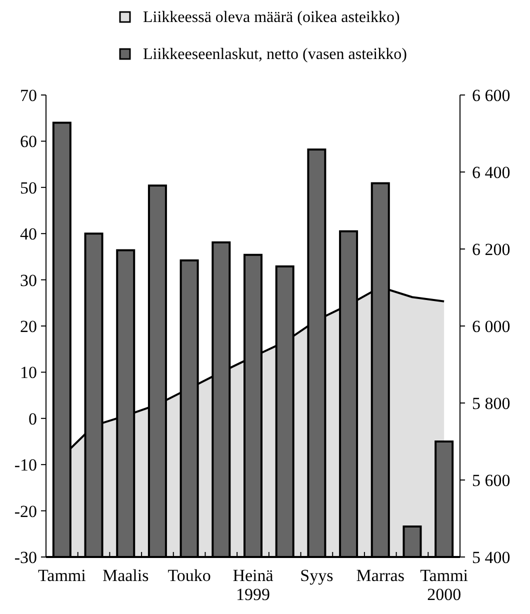 This screenshot has height=614, width=530. I want to click on y-tick-label: 60, so click(28, 142).